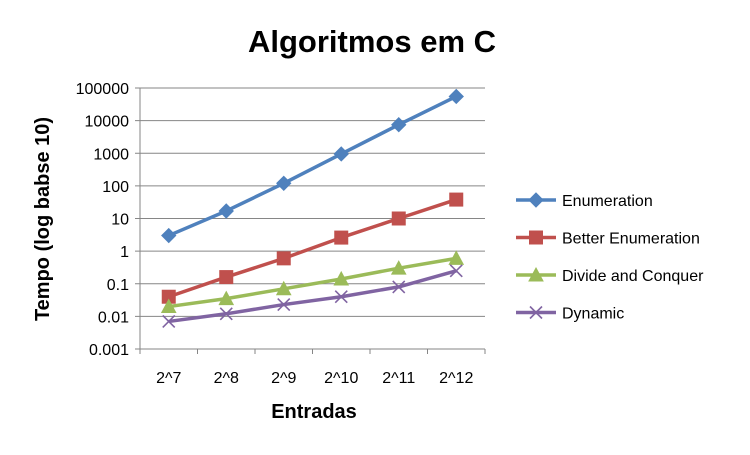  Describe the element at coordinates (607, 201) in the screenshot. I see `legend-label: Enumeration` at that location.